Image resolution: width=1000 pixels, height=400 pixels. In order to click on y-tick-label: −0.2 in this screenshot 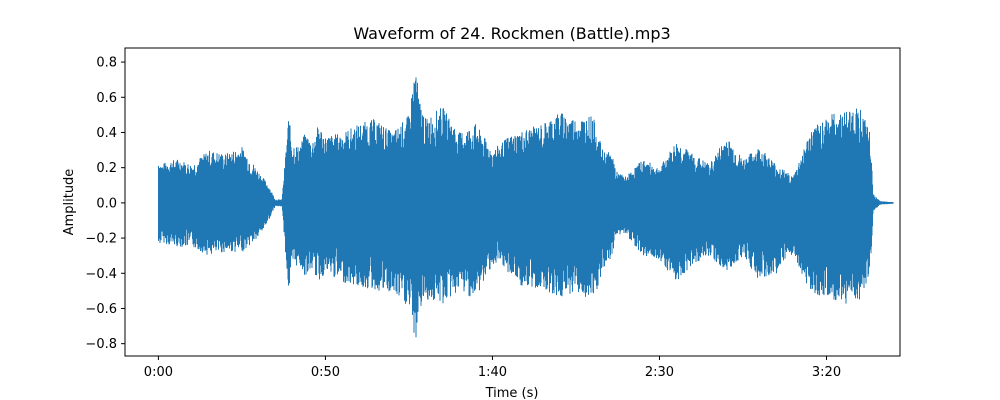, I will do `click(101, 239)`.